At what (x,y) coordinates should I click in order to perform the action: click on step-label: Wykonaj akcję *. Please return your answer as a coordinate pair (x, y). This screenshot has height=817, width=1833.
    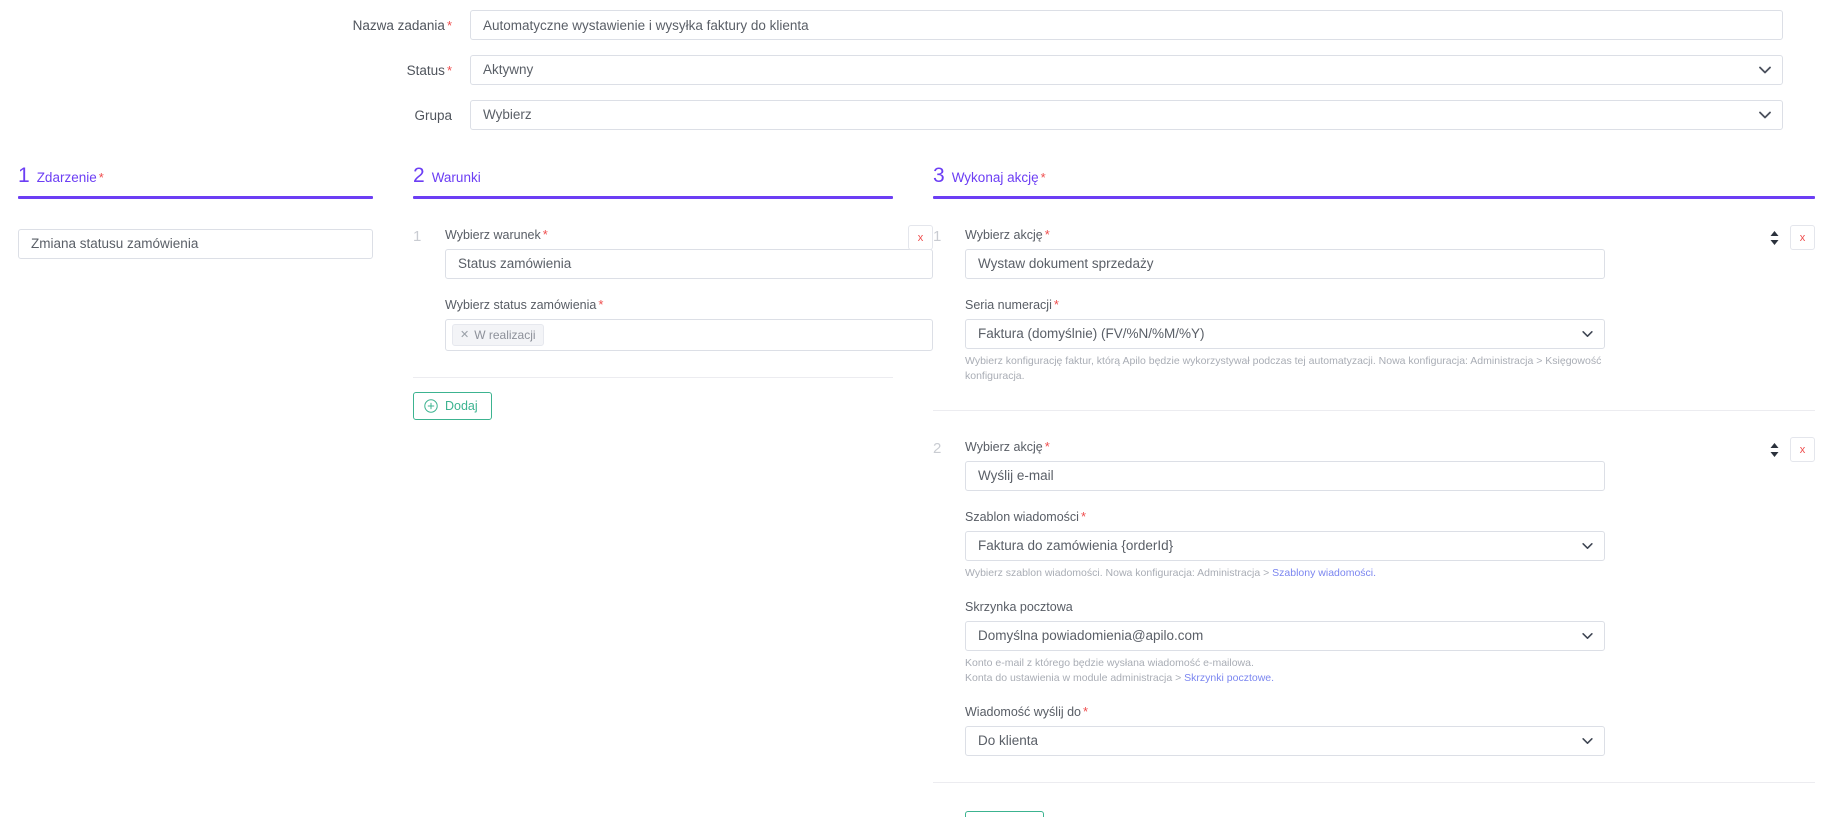
    Looking at the image, I should click on (998, 177).